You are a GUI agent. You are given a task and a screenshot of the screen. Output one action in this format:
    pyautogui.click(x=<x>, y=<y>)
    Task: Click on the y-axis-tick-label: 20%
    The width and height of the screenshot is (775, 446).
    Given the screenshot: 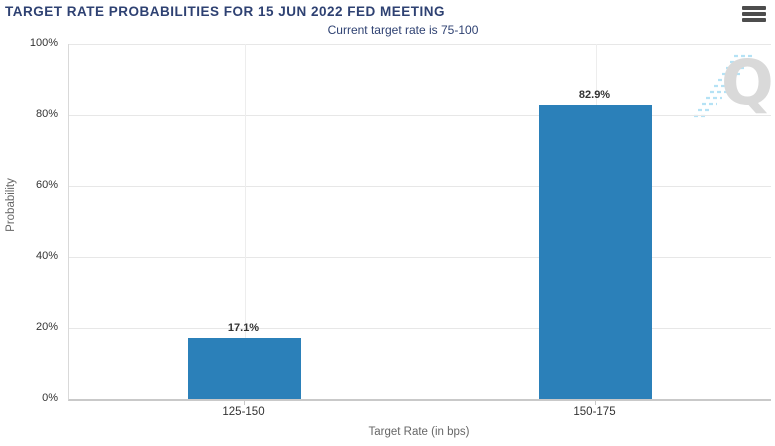 What is the action you would take?
    pyautogui.click(x=46, y=327)
    